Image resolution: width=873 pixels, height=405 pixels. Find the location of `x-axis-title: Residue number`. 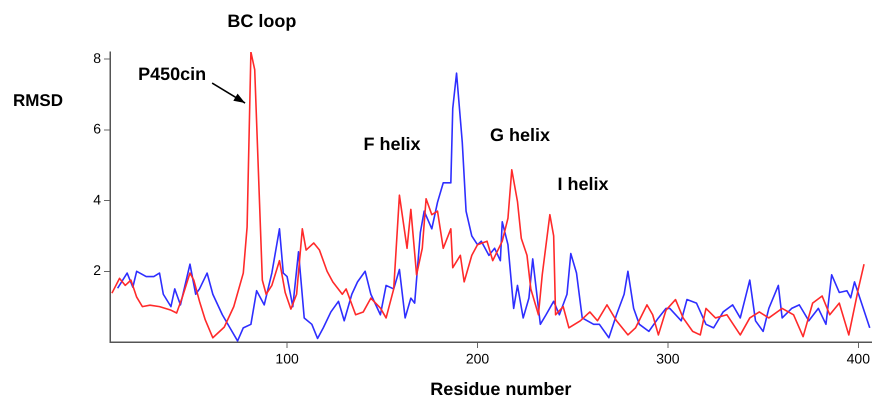

x-axis-title: Residue number is located at coordinates (501, 388).